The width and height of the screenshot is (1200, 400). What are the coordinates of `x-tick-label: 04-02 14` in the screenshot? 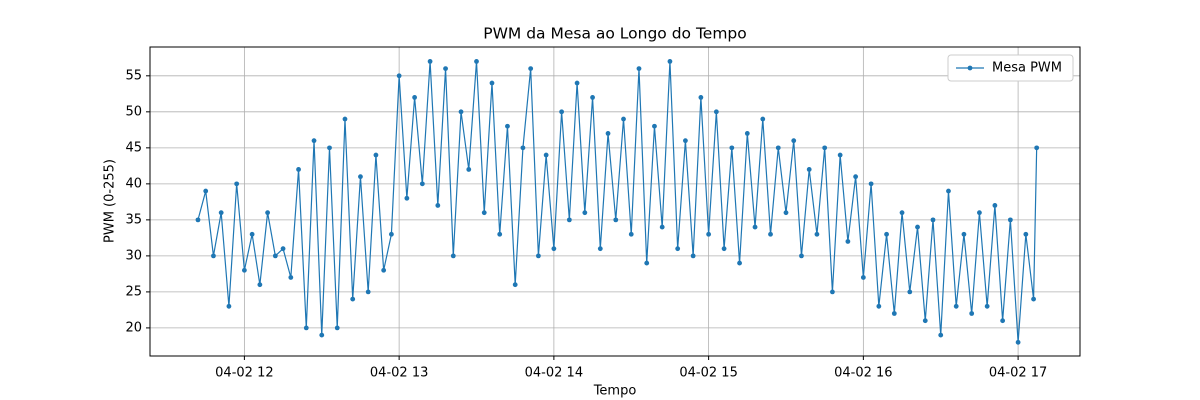 It's located at (554, 373).